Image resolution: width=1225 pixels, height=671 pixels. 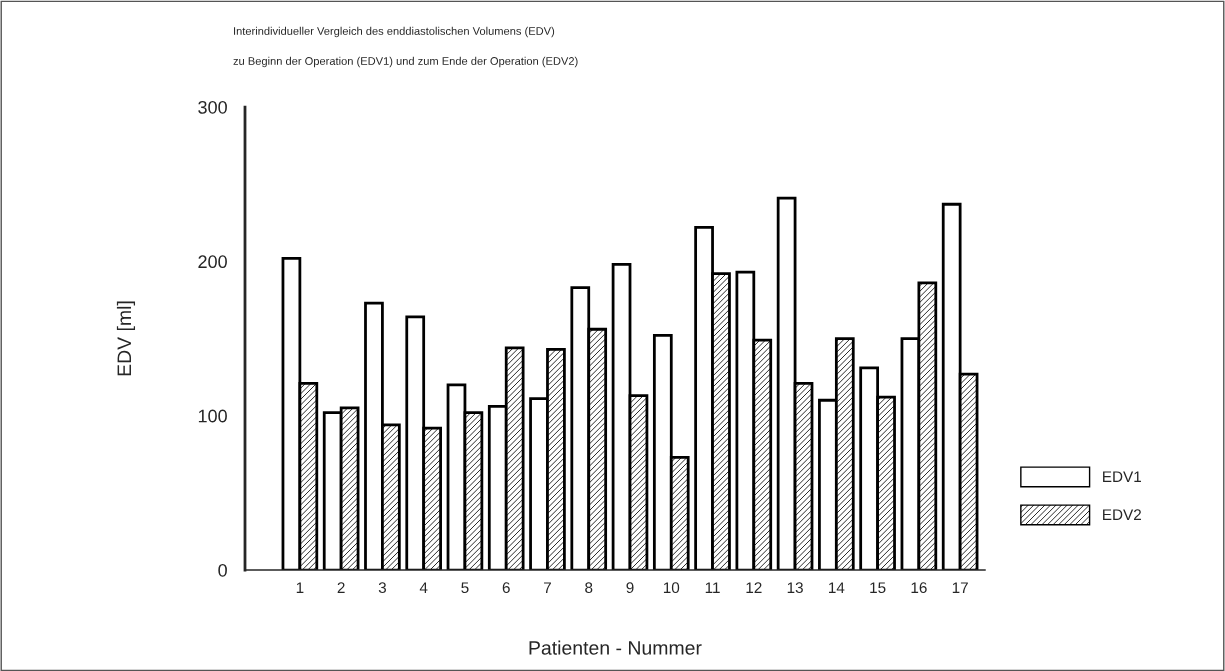 What do you see at coordinates (222, 570) in the screenshot?
I see `y-tick-label: 0` at bounding box center [222, 570].